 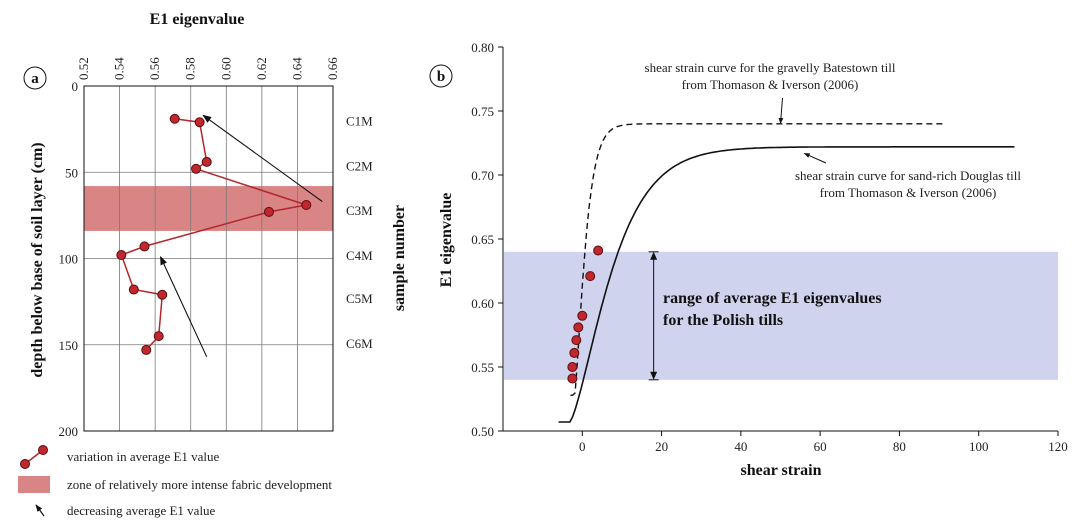 I want to click on panel-b-x-tick-label: 20, so click(x=661, y=446).